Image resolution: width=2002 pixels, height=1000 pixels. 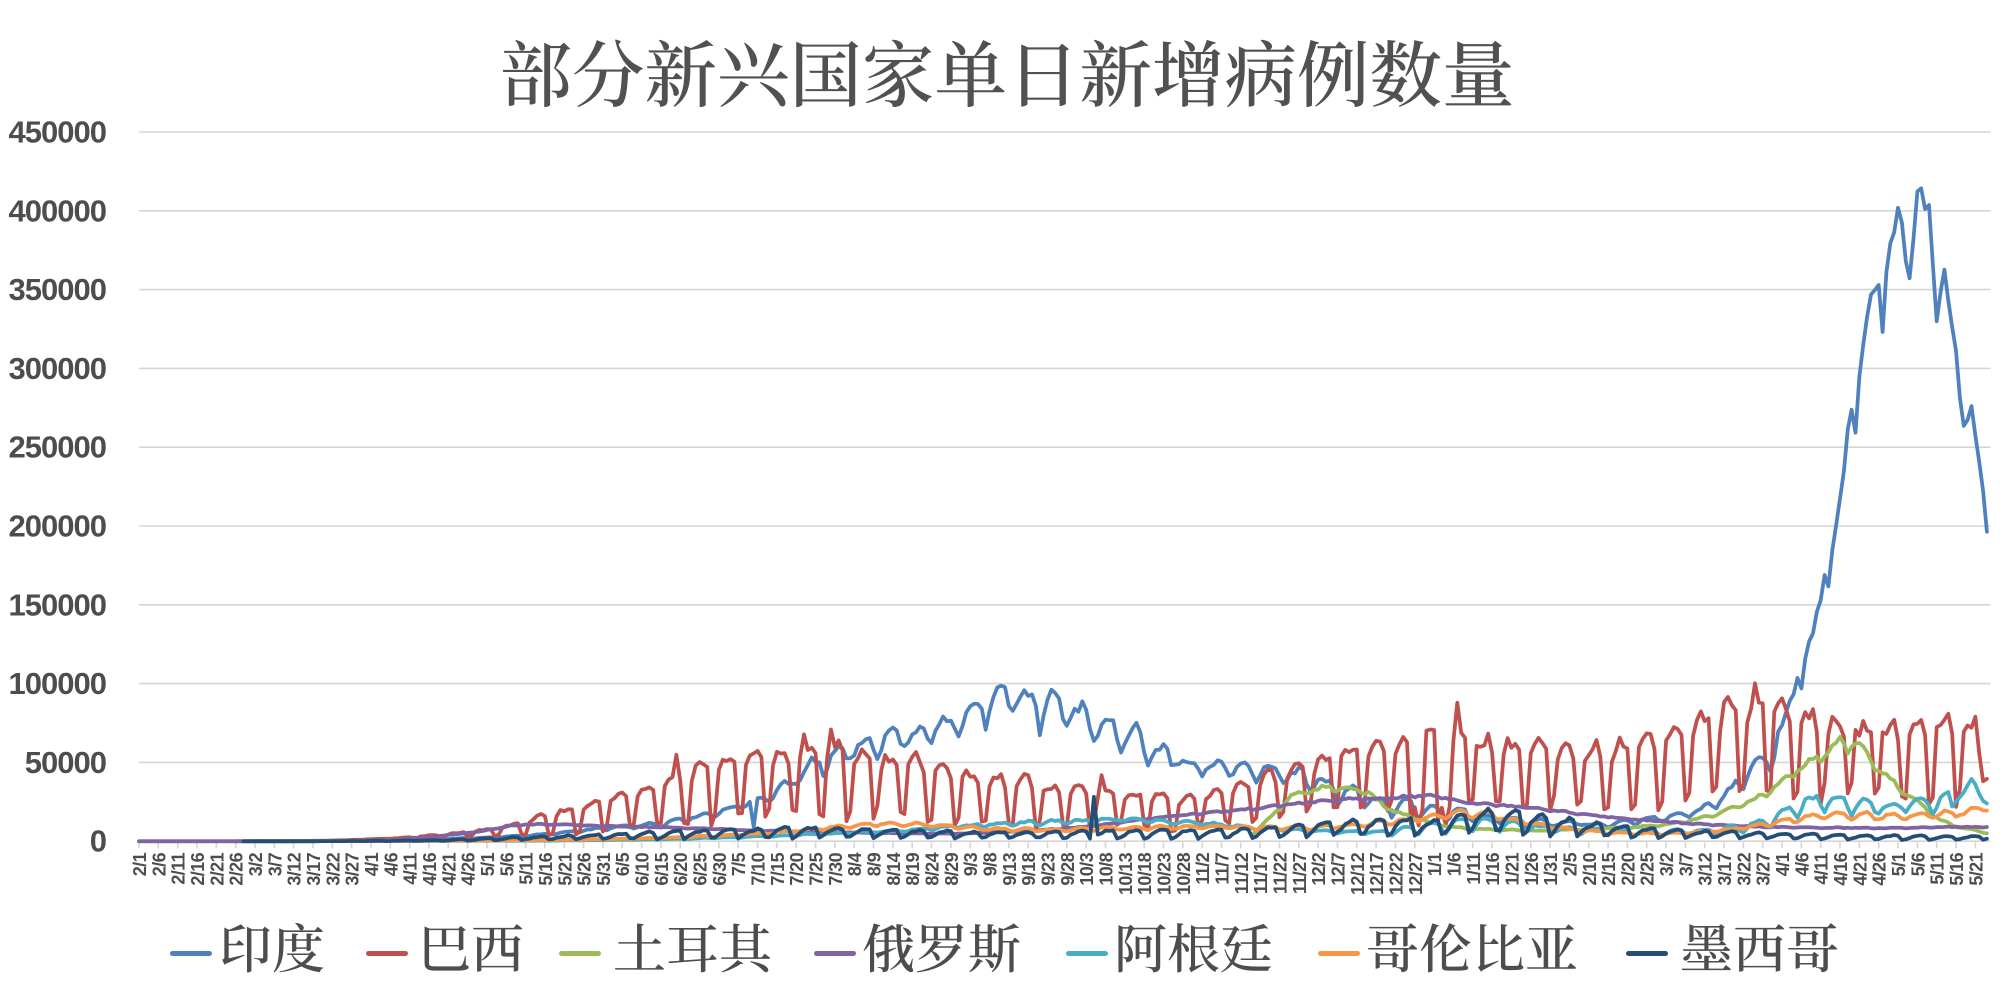 I want to click on svg-text: 9/3, so click(x=971, y=864).